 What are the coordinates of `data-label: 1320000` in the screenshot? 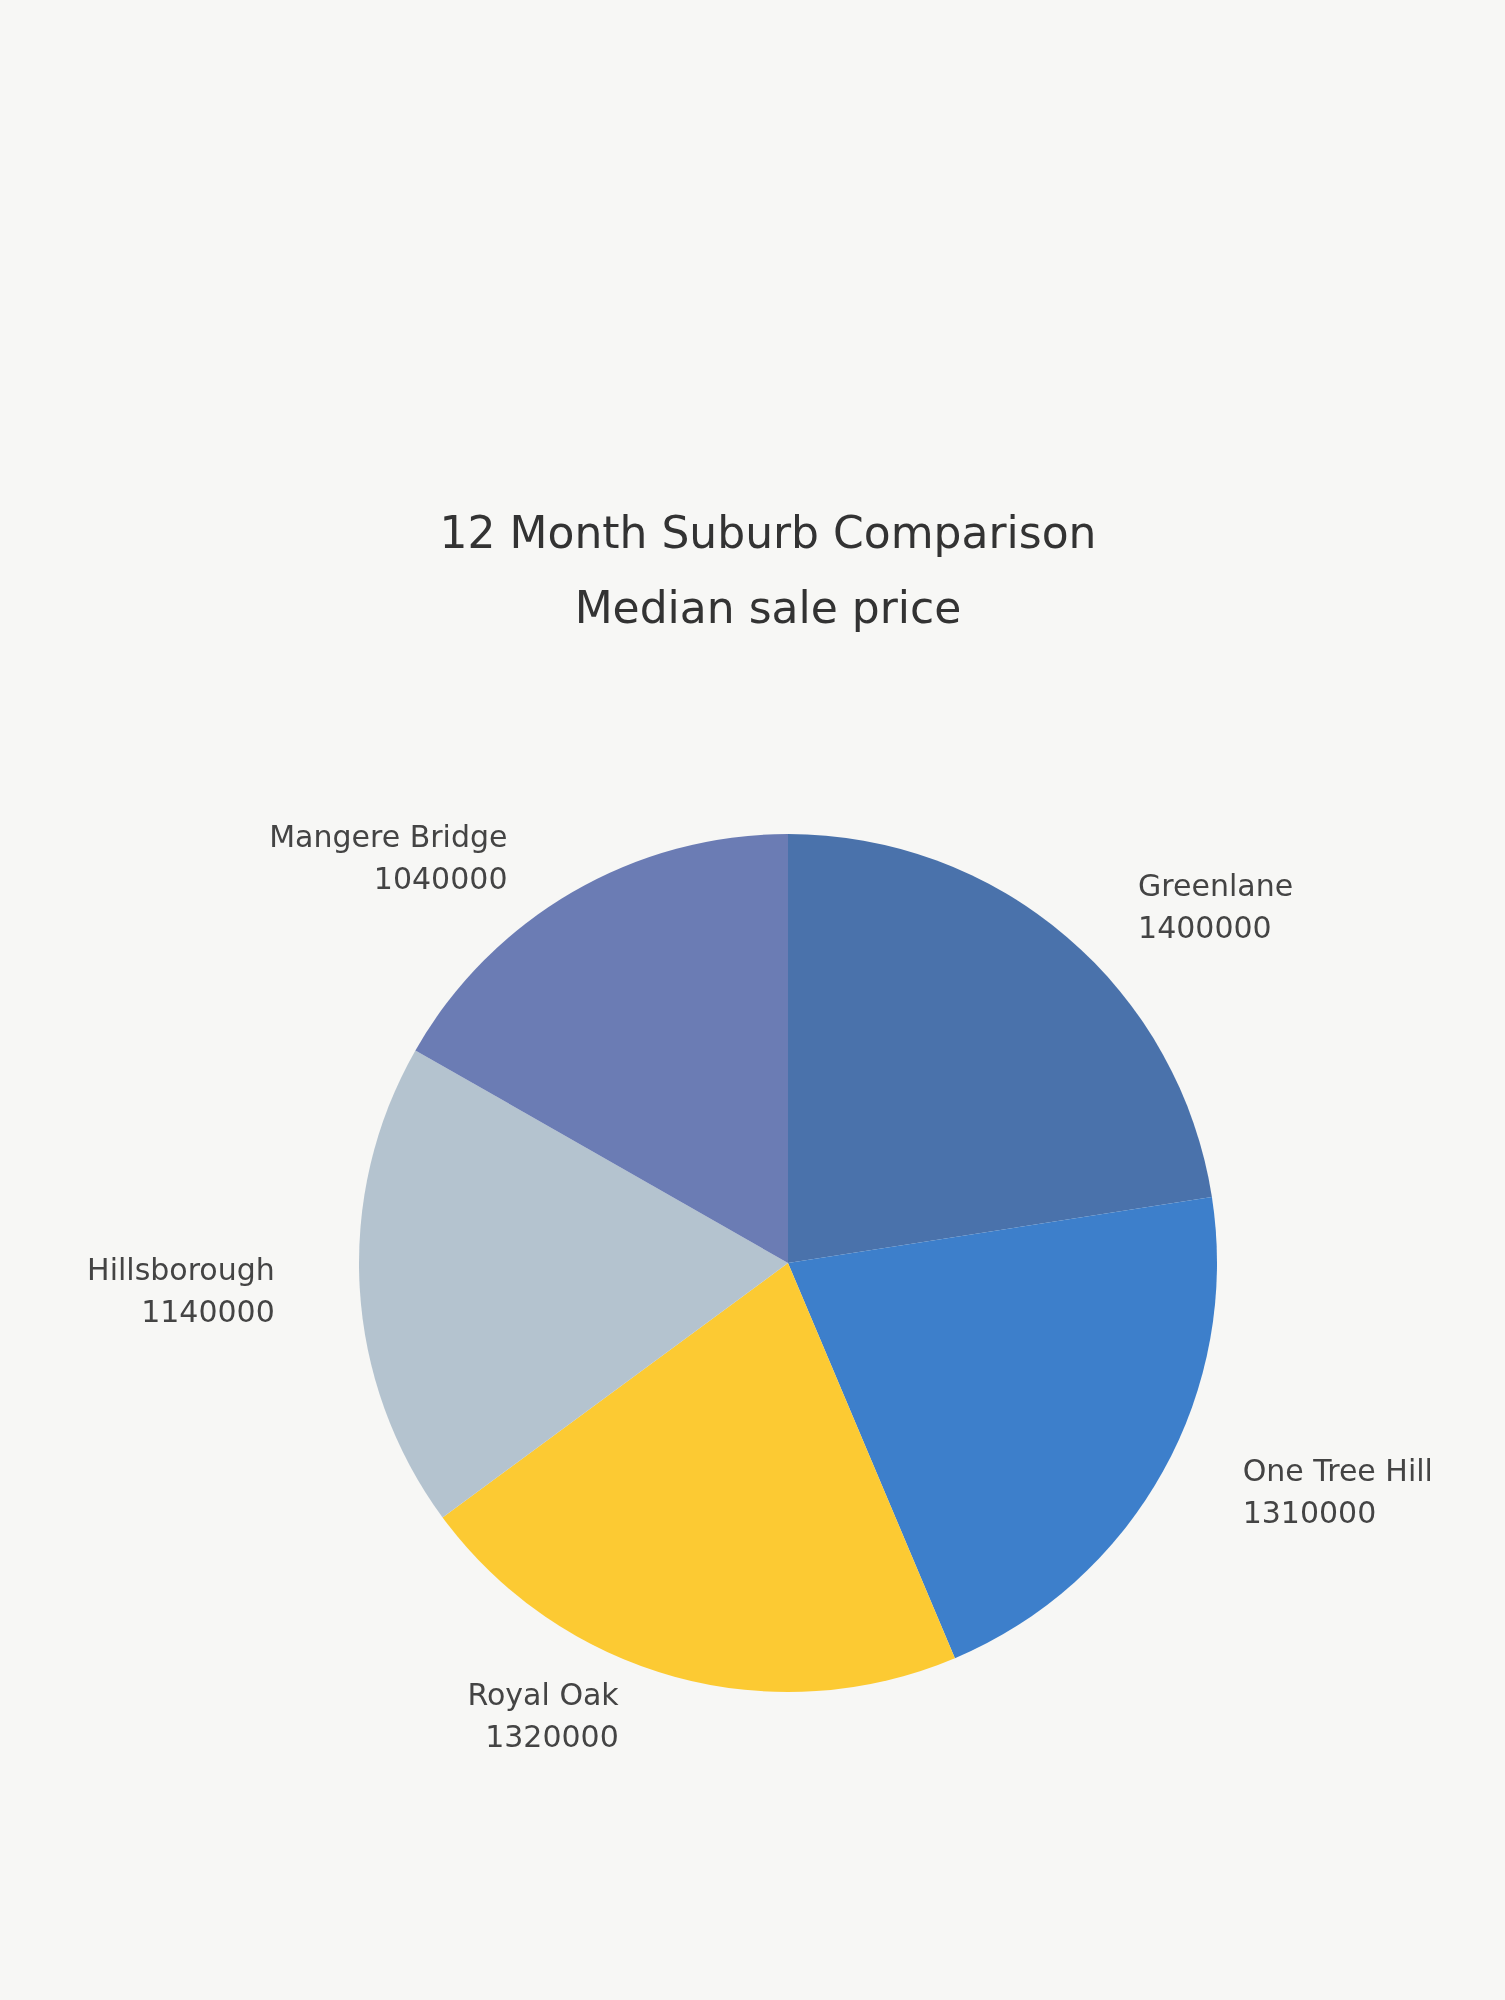 It's located at (552, 1736).